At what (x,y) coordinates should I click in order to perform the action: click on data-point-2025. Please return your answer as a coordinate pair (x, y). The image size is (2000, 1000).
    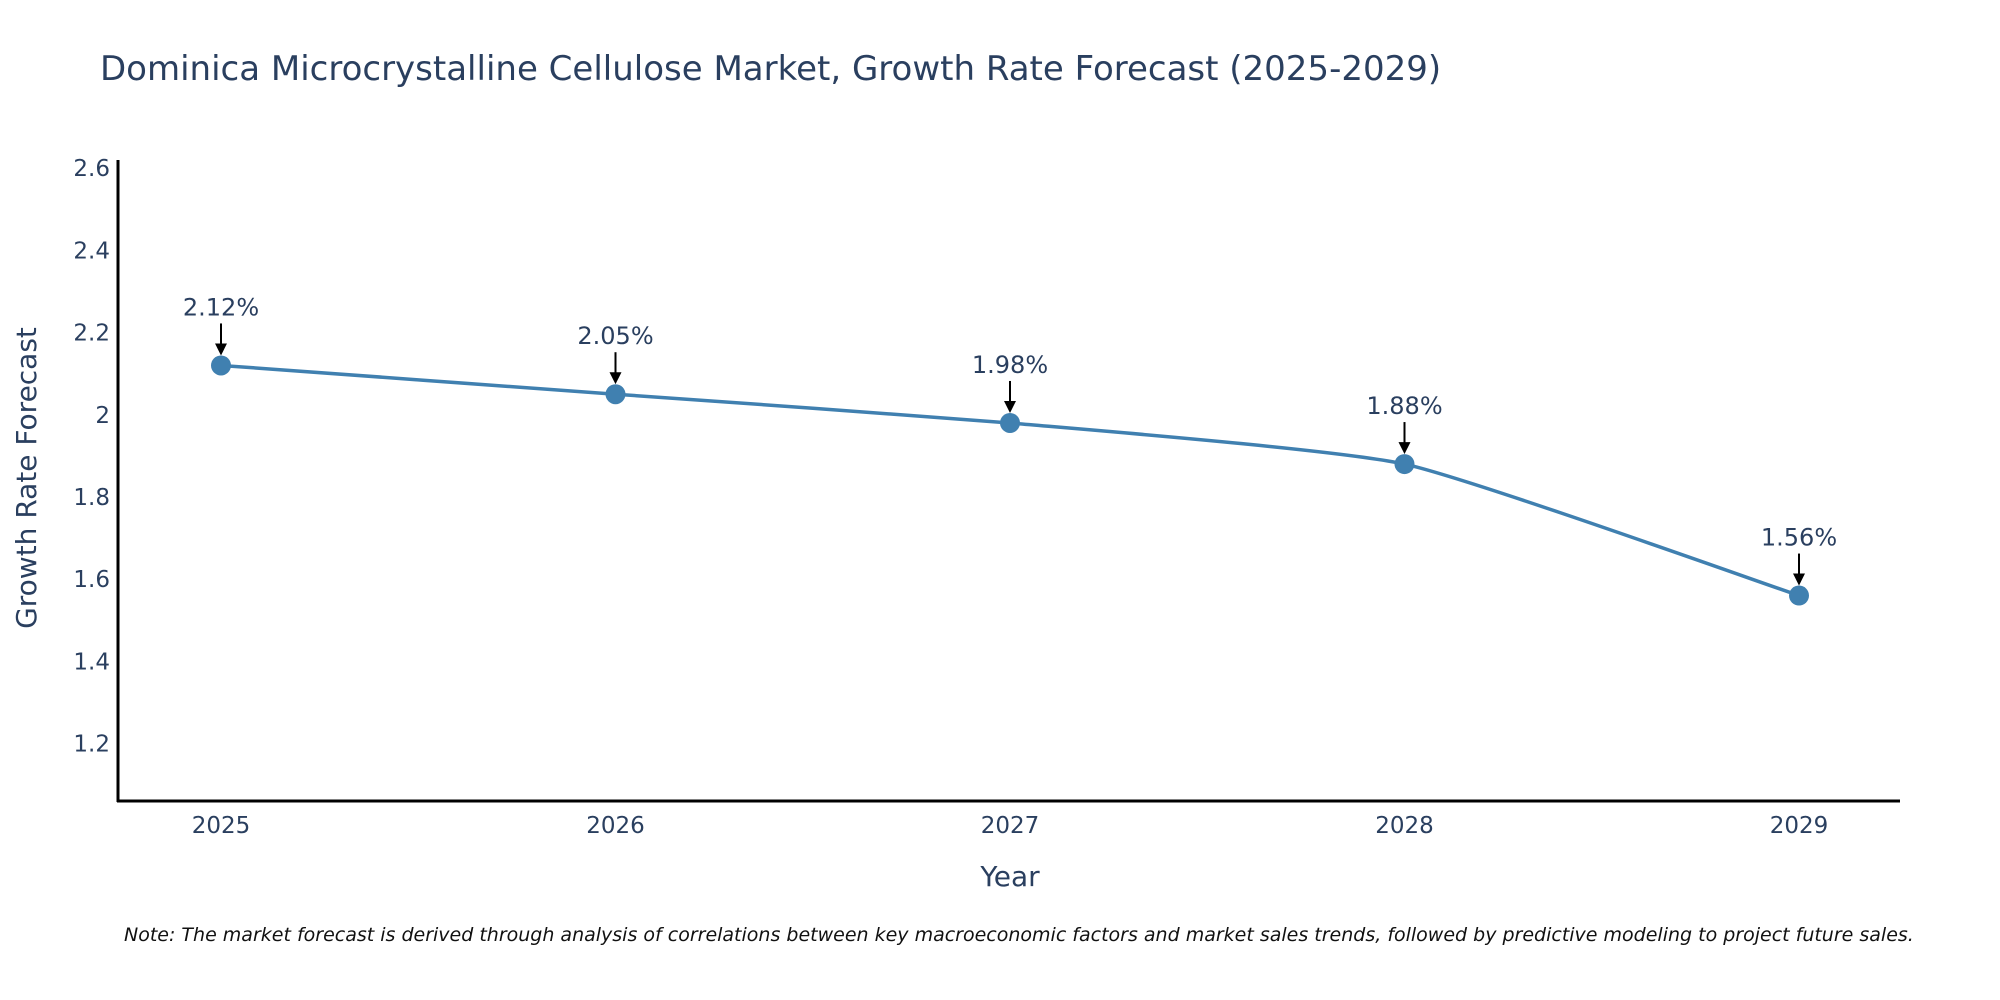
    Looking at the image, I should click on (221, 365).